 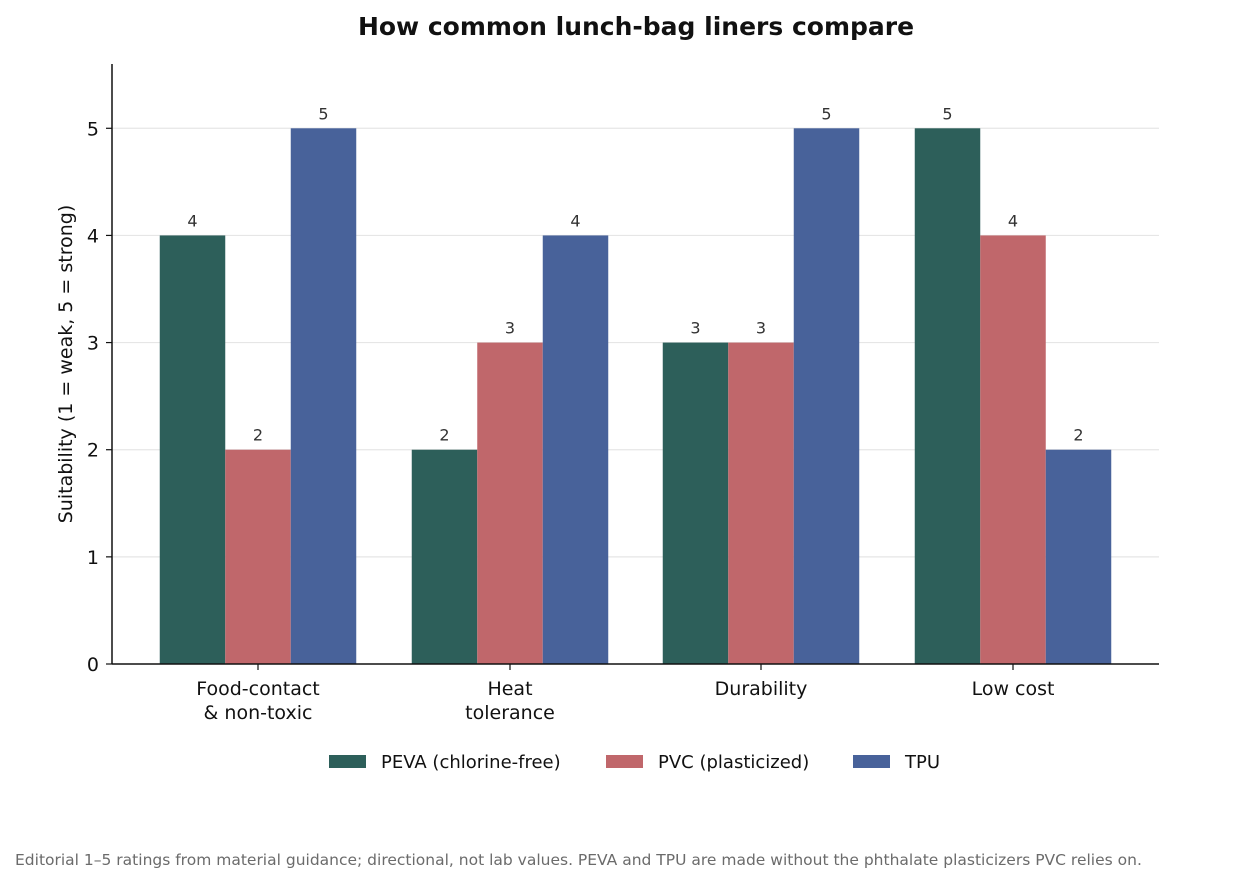 I want to click on y-tick-label: 0, so click(x=93, y=665).